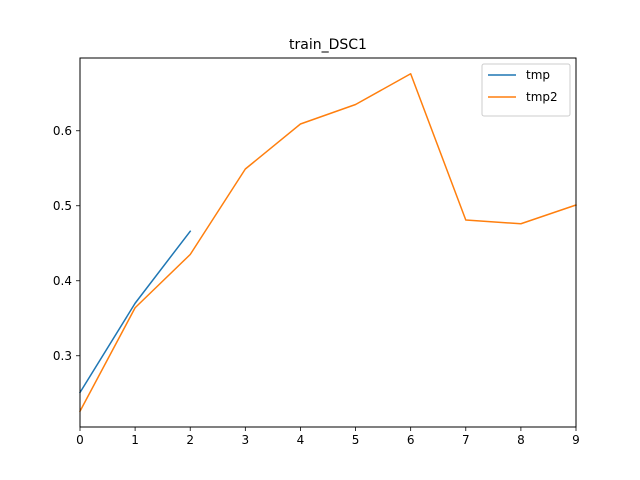 This screenshot has width=640, height=480. Describe the element at coordinates (135, 312) in the screenshot. I see `series-line-tmp` at that location.